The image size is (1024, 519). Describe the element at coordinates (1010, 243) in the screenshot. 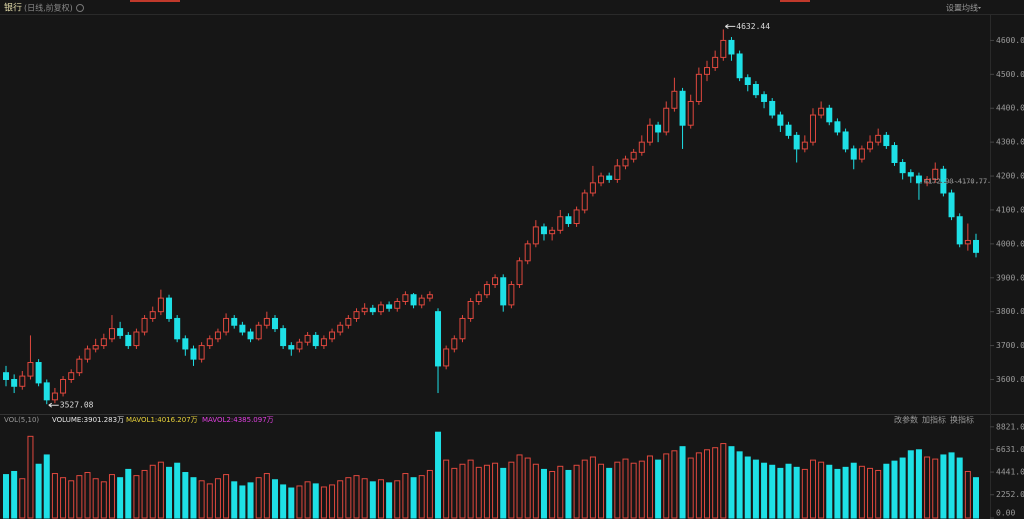

I see `y-tick-label: 4000.00` at that location.